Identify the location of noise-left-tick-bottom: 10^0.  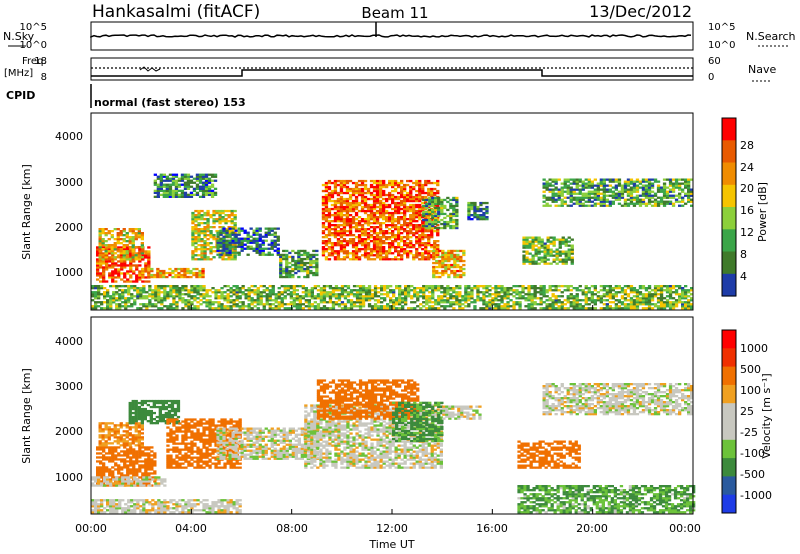
(33, 45).